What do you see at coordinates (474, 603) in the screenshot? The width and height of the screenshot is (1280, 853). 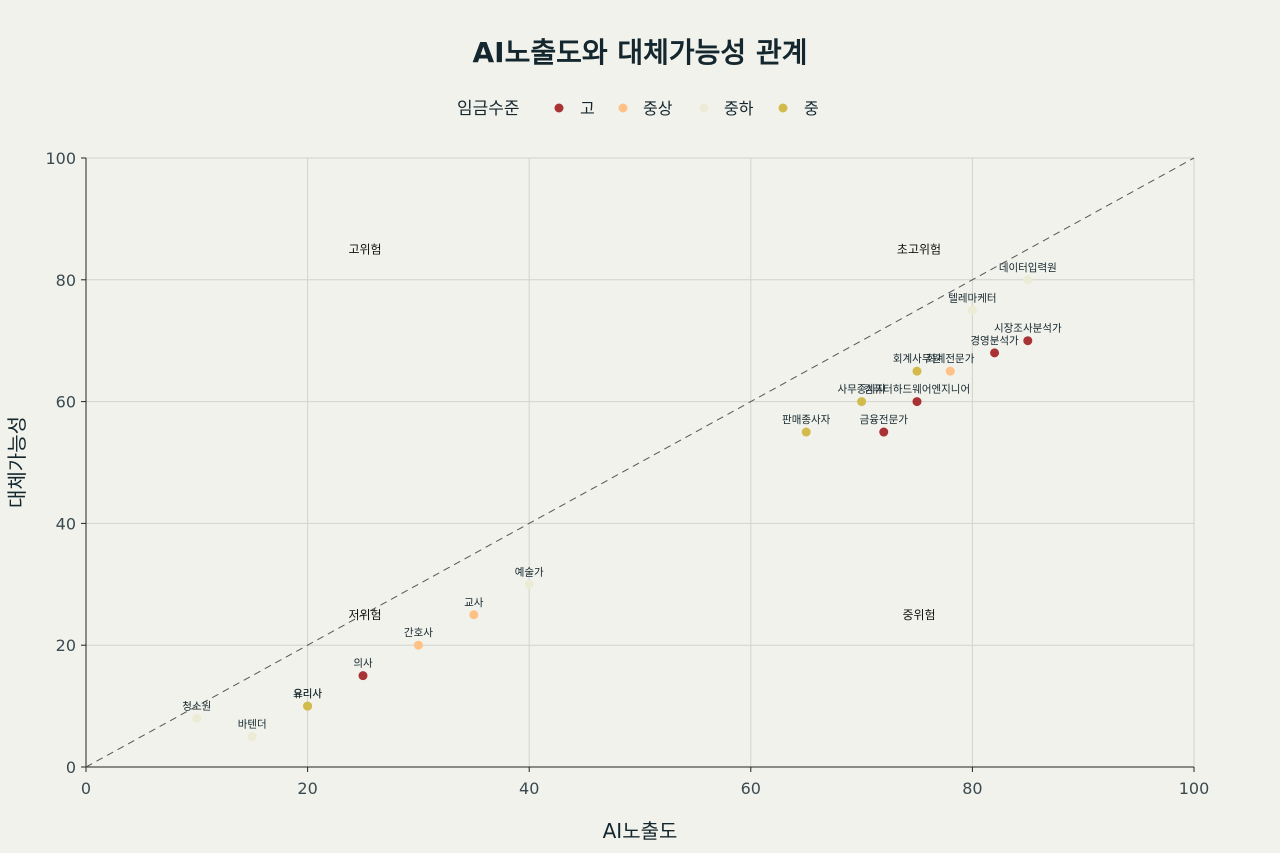 I see `point-label: 교사` at bounding box center [474, 603].